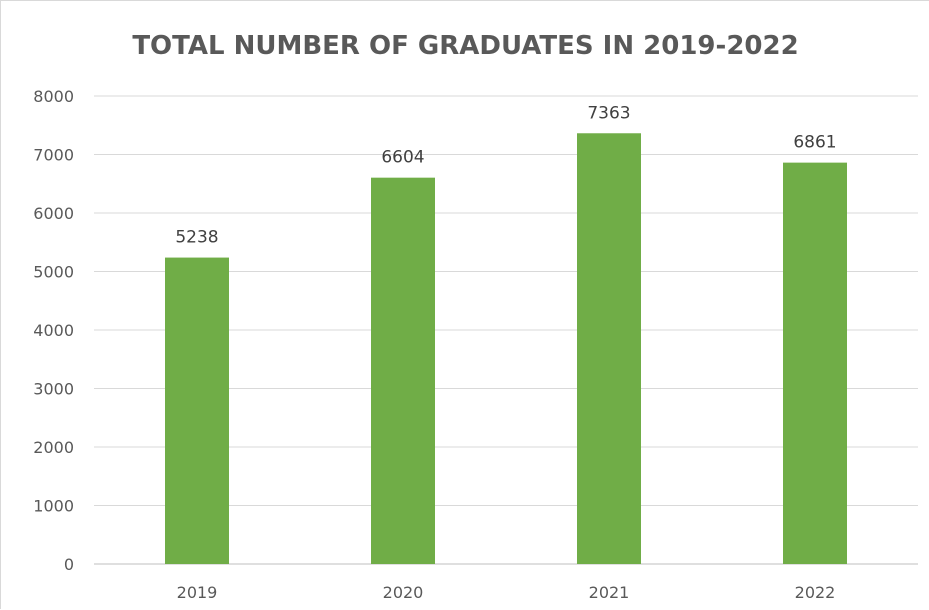 The height and width of the screenshot is (610, 929). What do you see at coordinates (815, 592) in the screenshot?
I see `x-tick-label: 2022` at bounding box center [815, 592].